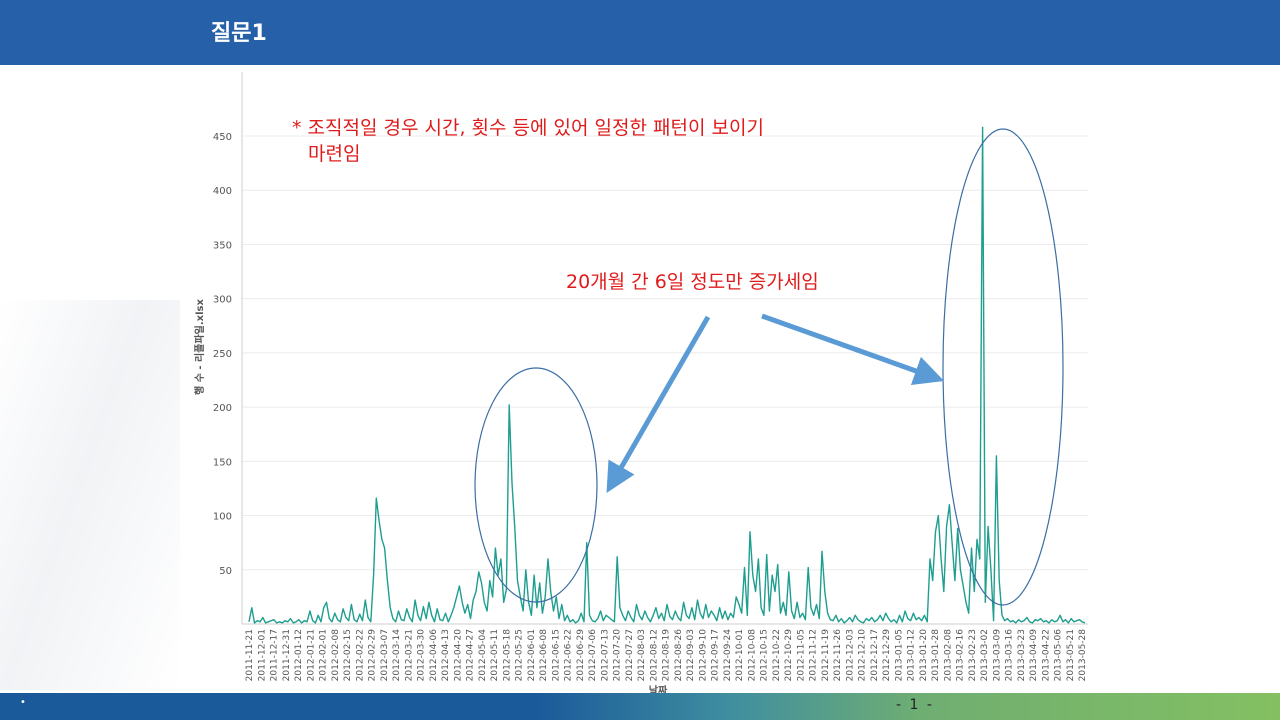 The height and width of the screenshot is (720, 1280). I want to click on x-tick-label: 2012-09-24, so click(728, 655).